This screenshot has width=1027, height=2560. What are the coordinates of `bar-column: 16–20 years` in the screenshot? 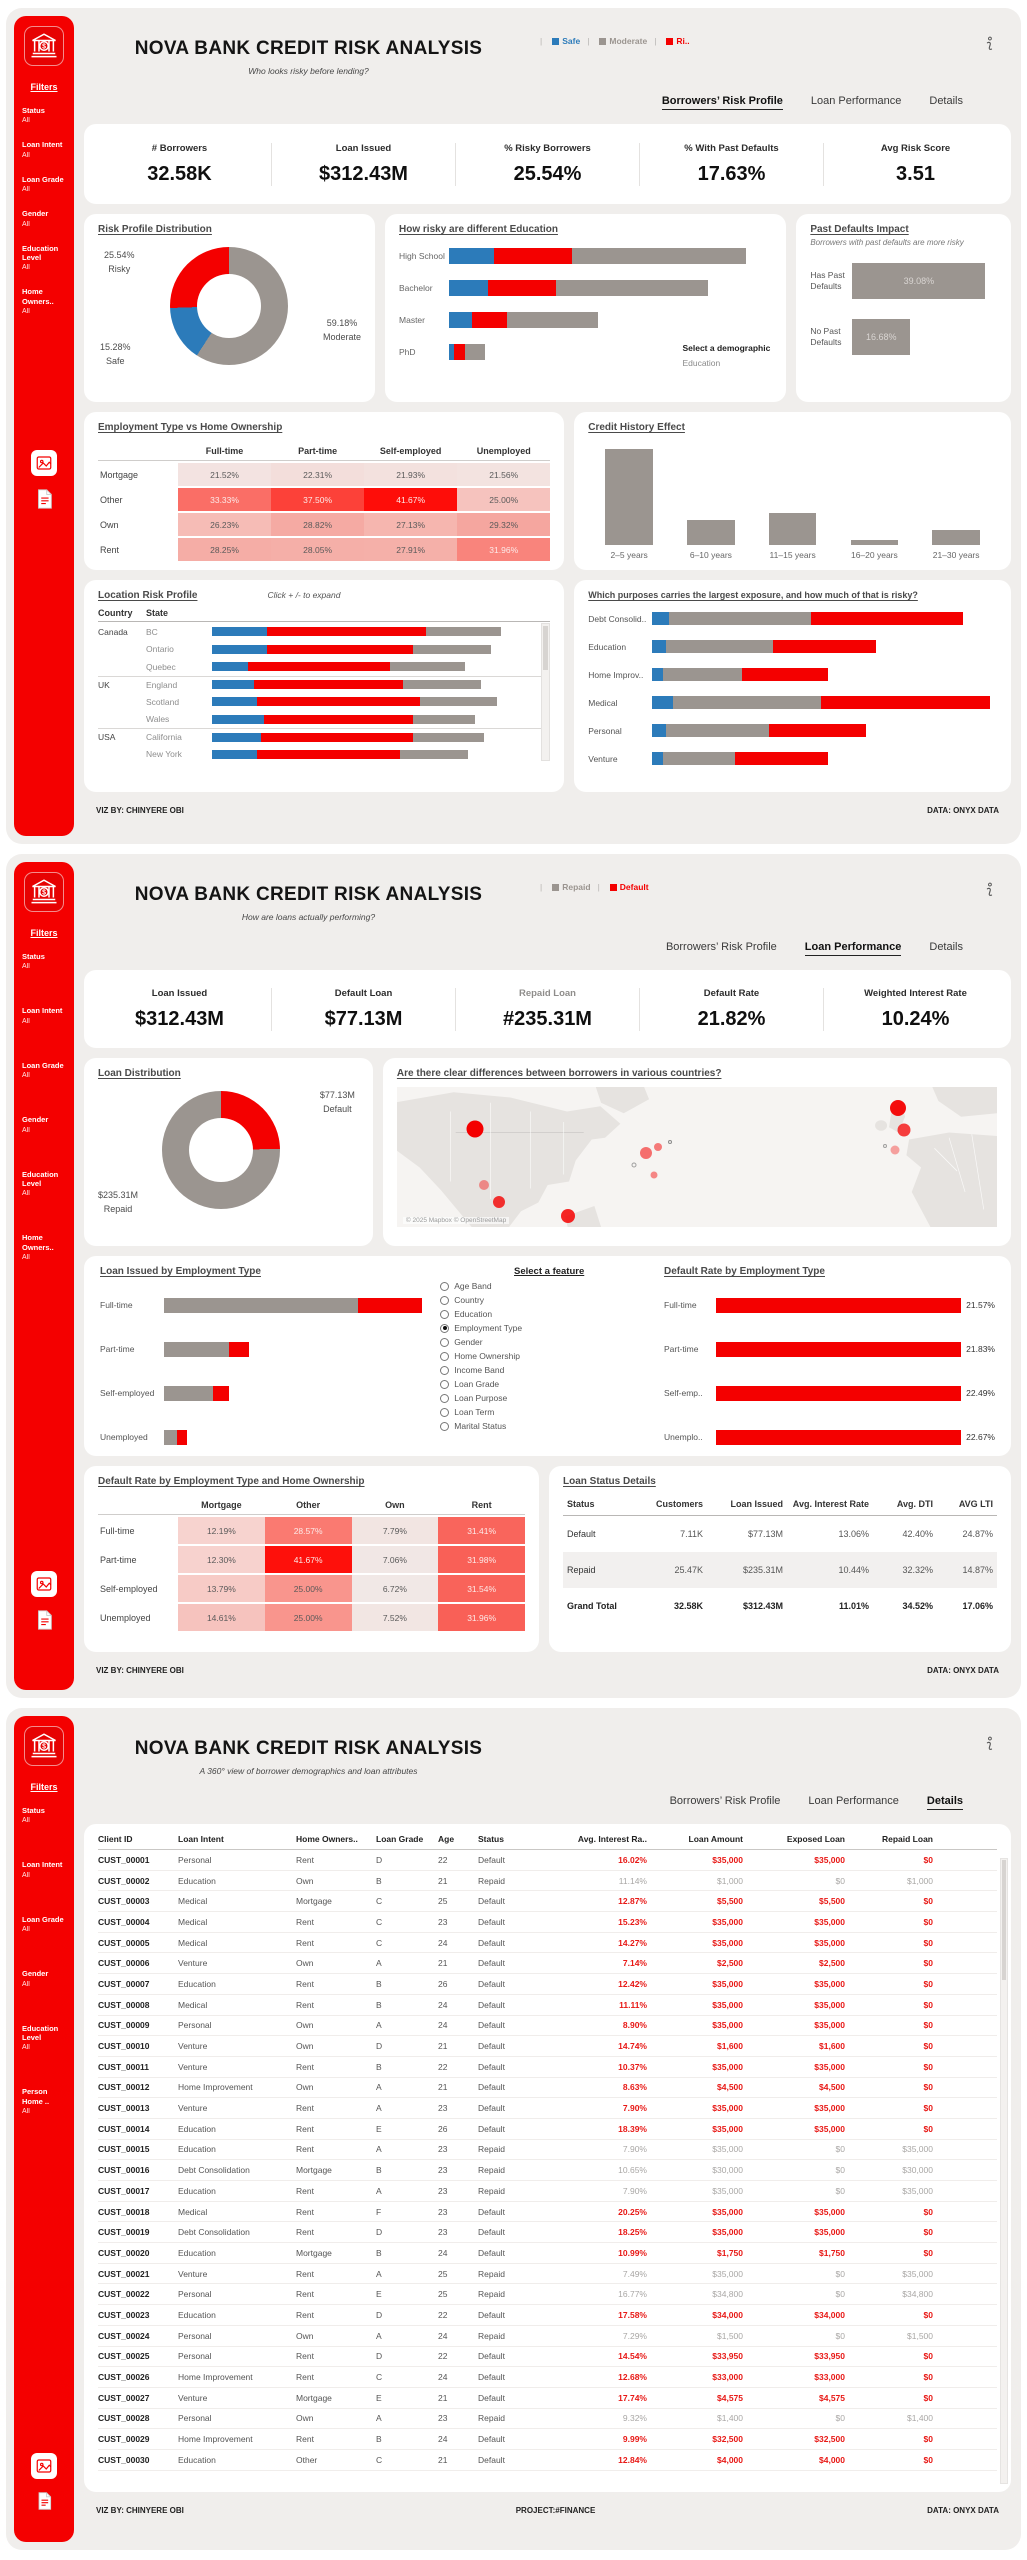 It's located at (875, 504).